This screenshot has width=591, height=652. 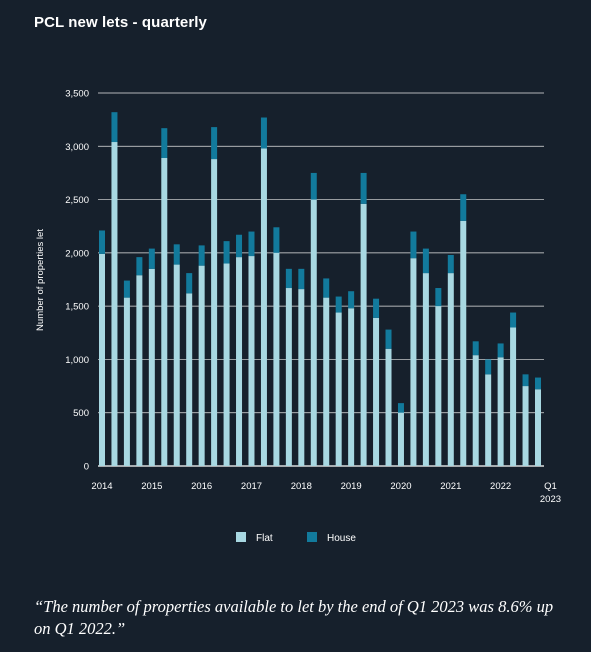 I want to click on legend-label-flat: Flat, so click(x=264, y=538).